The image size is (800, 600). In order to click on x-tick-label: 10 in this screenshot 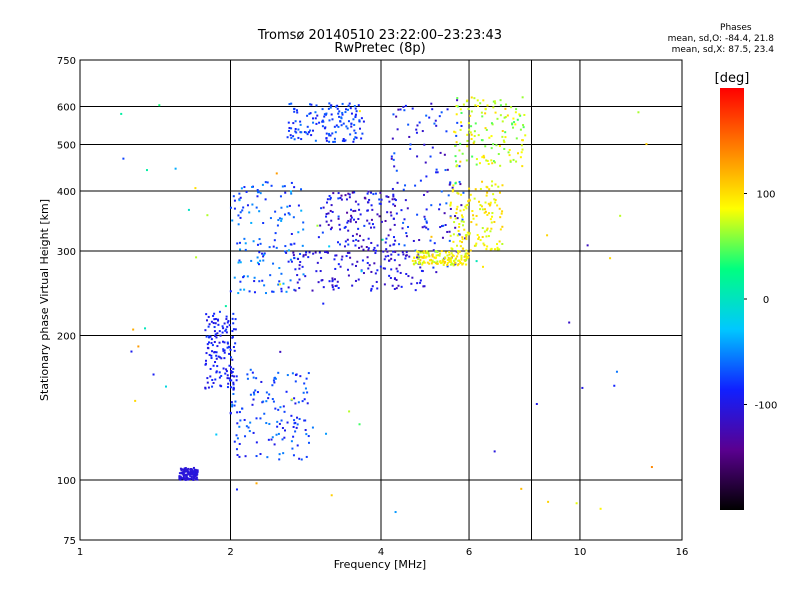, I will do `click(580, 552)`.